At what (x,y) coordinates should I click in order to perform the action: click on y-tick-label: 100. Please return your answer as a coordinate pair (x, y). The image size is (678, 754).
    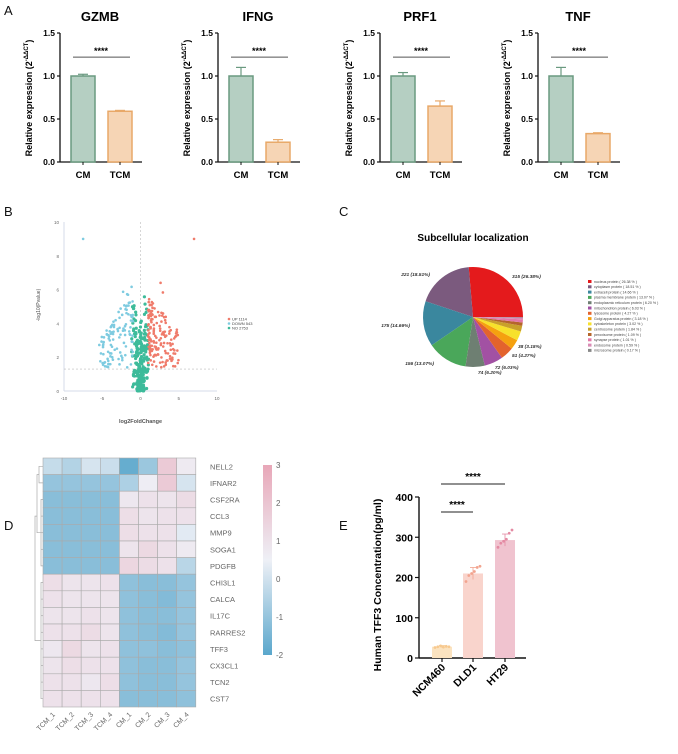
    Looking at the image, I should click on (404, 619).